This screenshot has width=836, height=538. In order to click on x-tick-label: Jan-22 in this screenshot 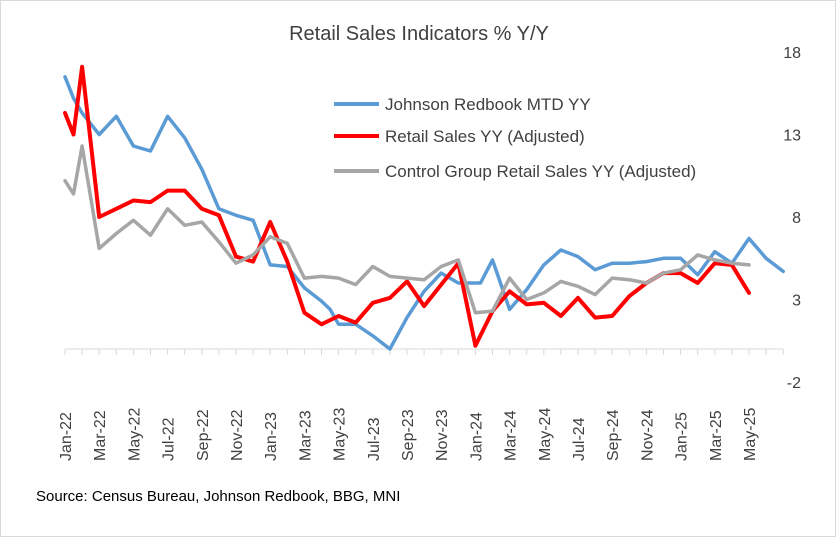, I will do `click(66, 436)`.